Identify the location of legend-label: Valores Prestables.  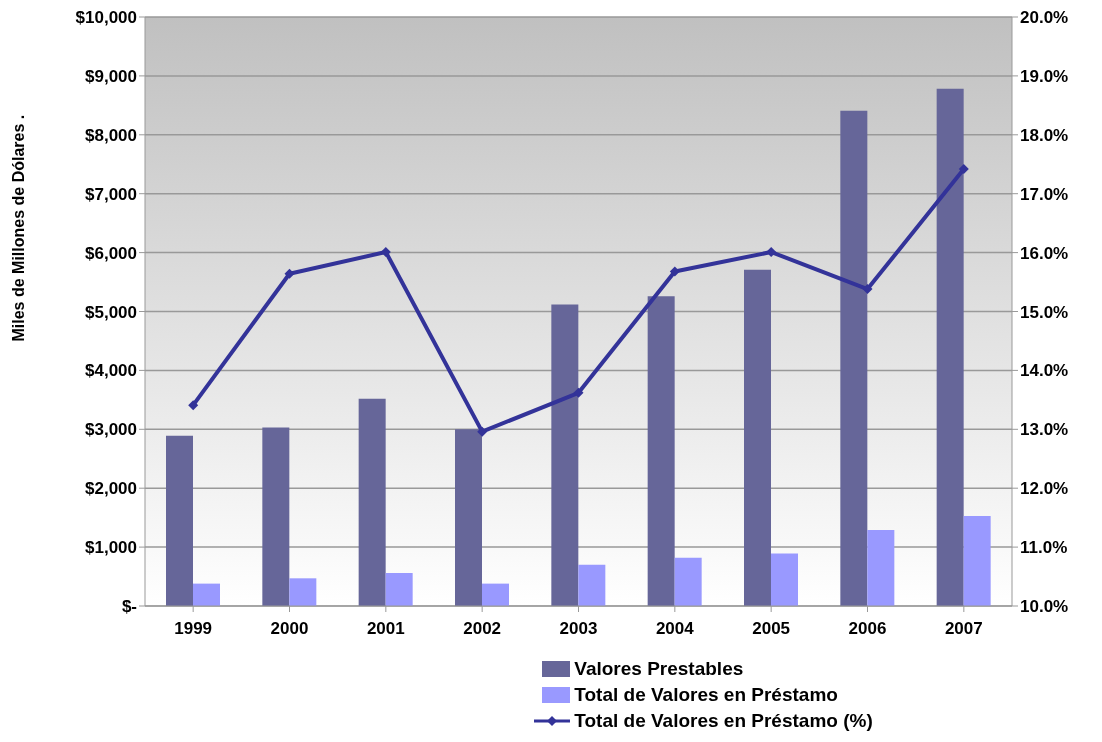
(659, 669).